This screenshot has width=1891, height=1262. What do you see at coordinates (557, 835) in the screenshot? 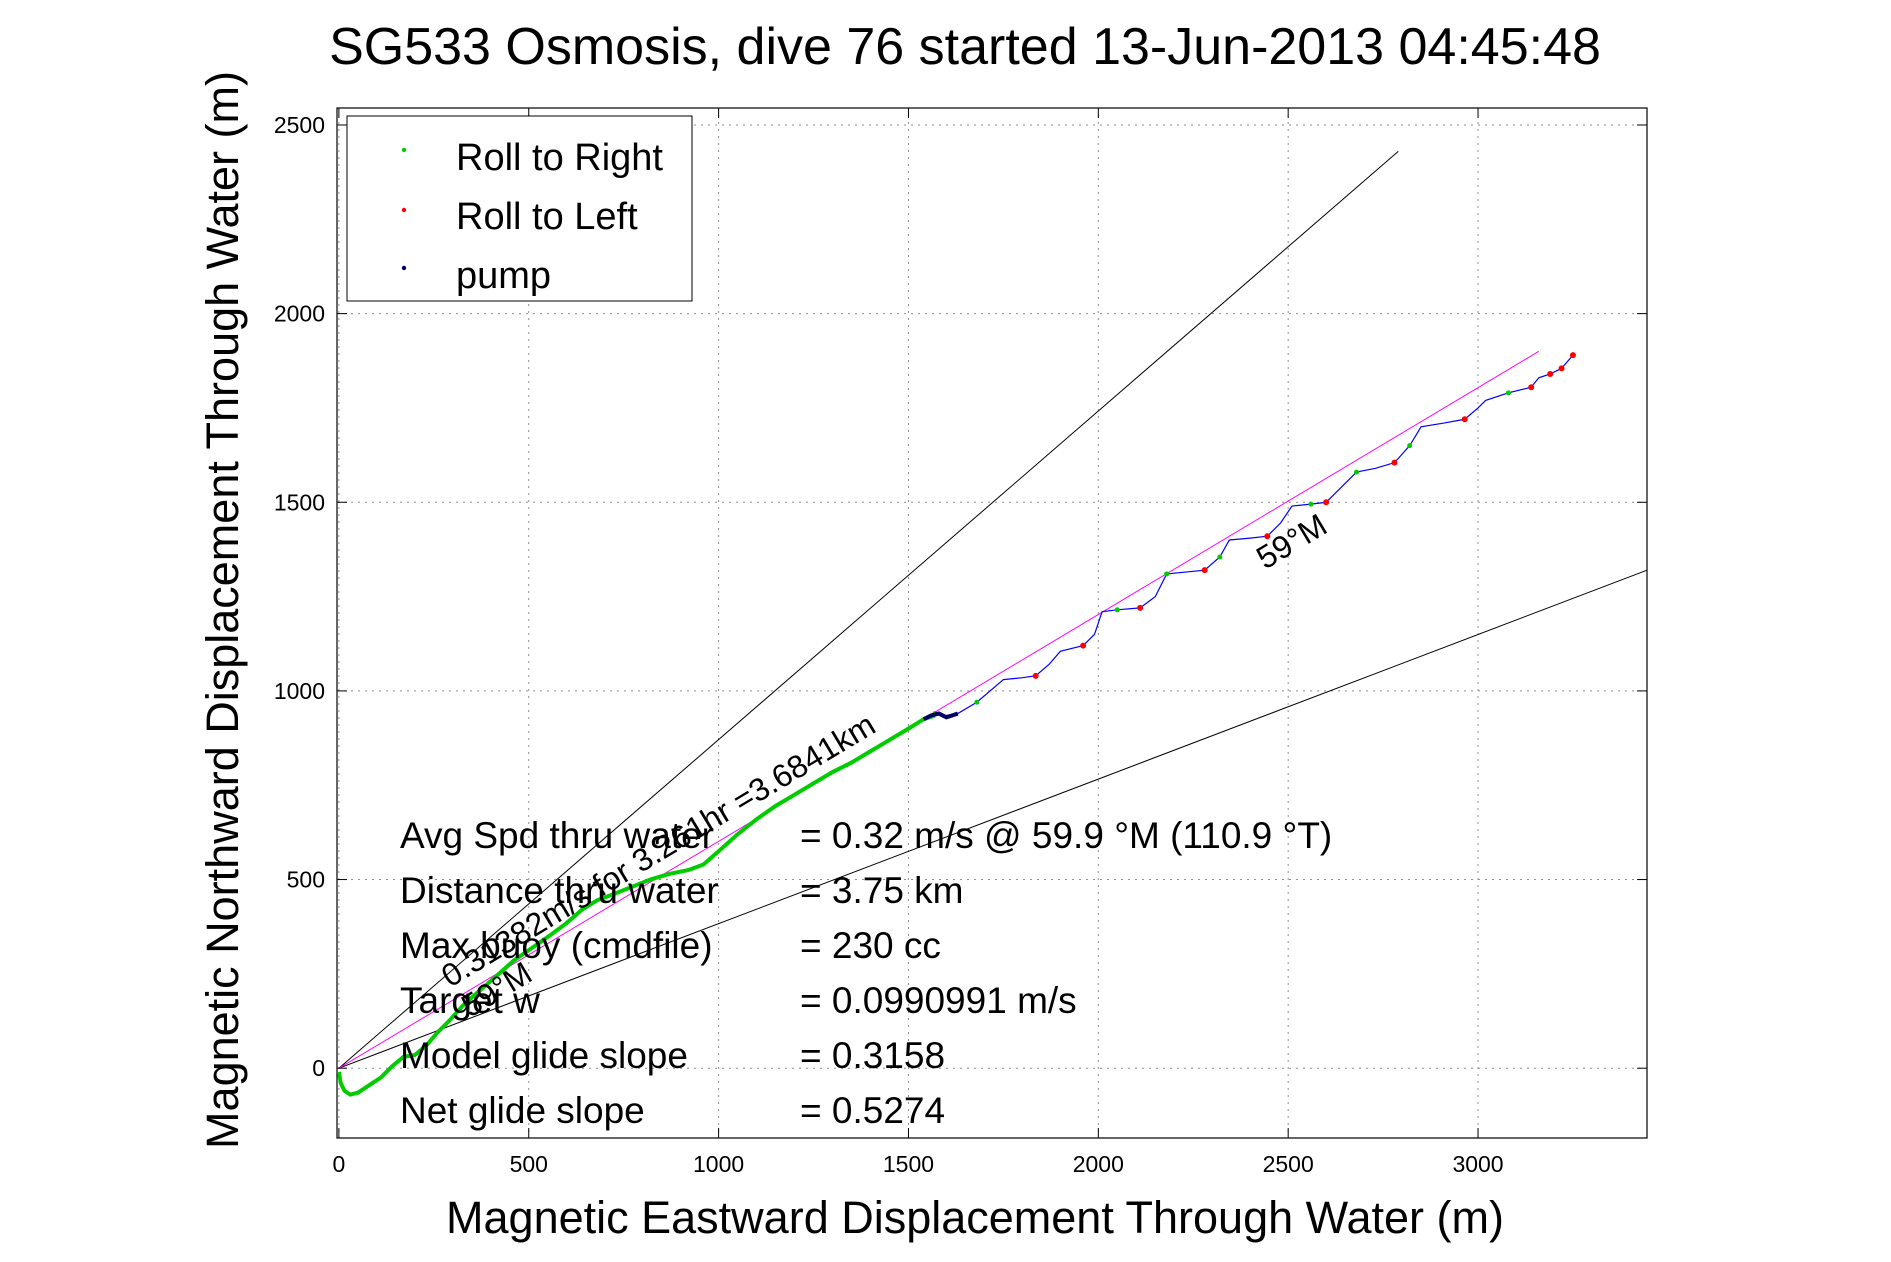
I see `stat-label-avg-spd: Avg Spd thru water` at bounding box center [557, 835].